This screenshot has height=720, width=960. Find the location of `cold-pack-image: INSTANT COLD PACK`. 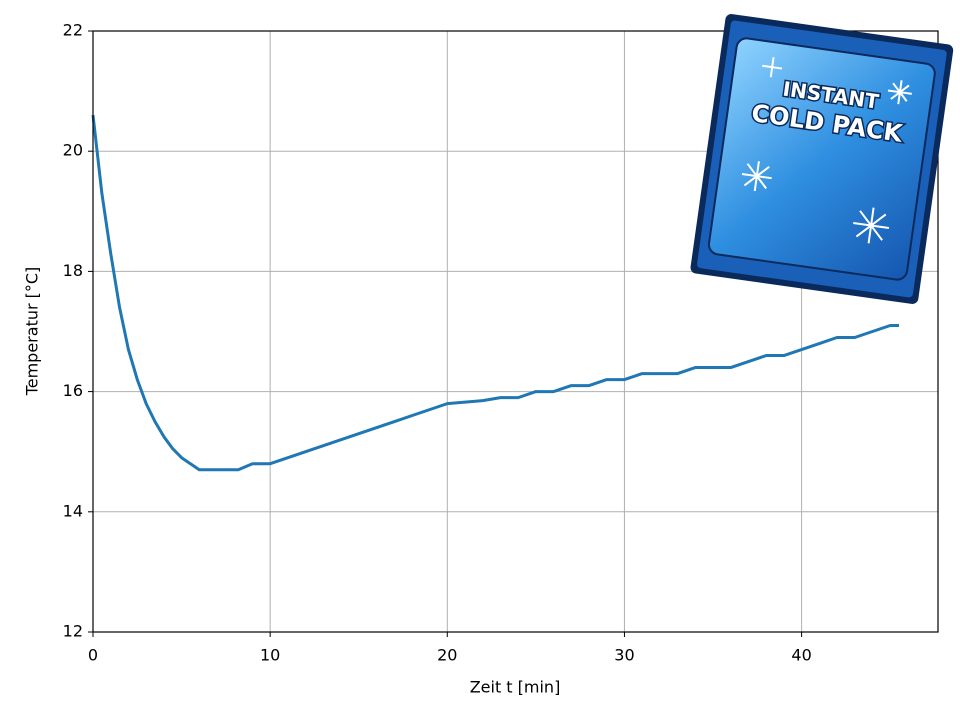

cold-pack-image: INSTANT COLD PACK is located at coordinates (822, 159).